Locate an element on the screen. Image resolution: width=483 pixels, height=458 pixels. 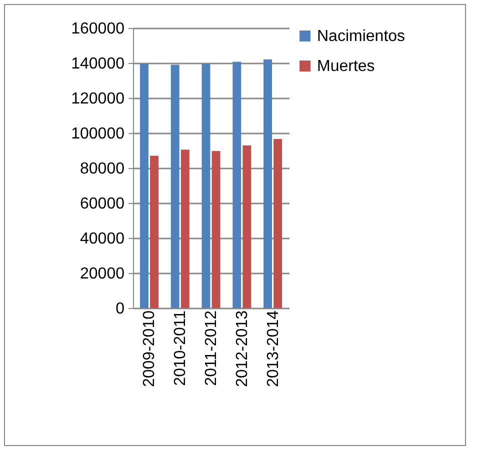
y-tick-label: 140000 is located at coordinates (98, 64).